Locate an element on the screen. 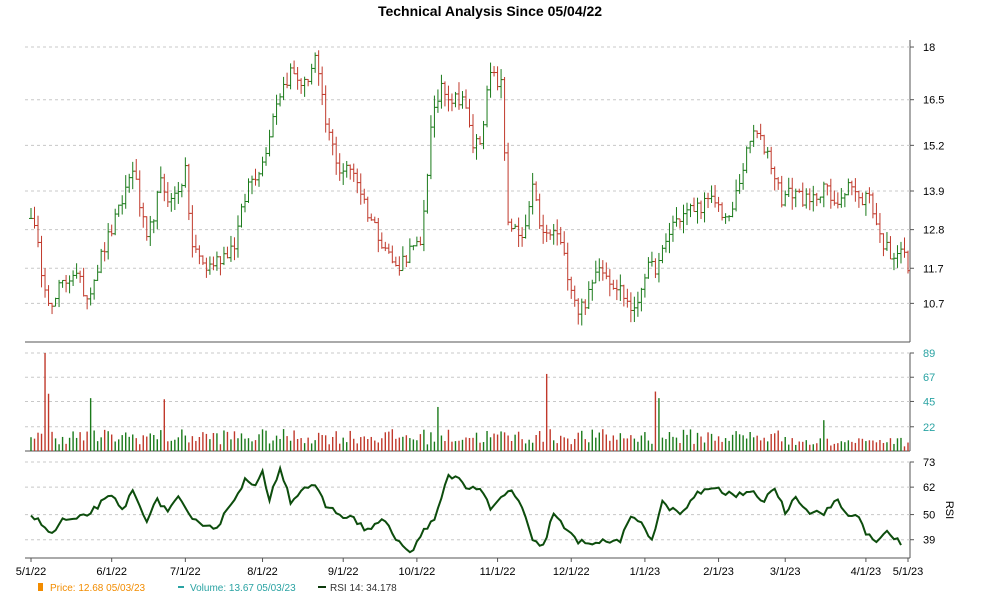  x-tick-label: 1/1/23 is located at coordinates (645, 572).